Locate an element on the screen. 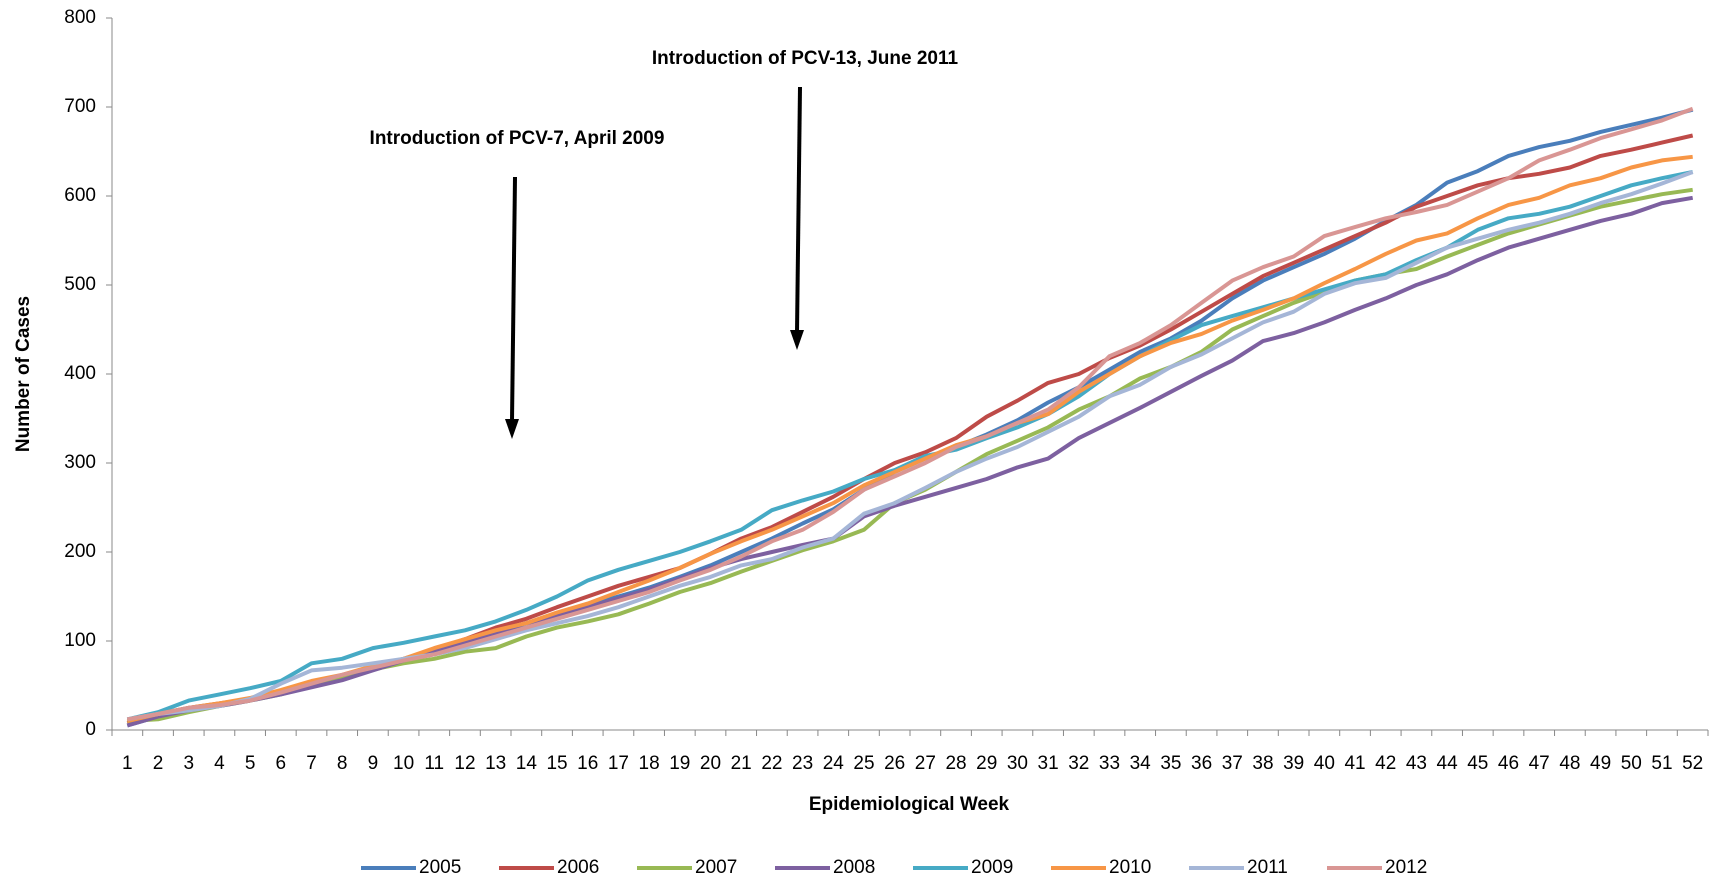 The width and height of the screenshot is (1711, 881). x-tick-label: 20 is located at coordinates (710, 763).